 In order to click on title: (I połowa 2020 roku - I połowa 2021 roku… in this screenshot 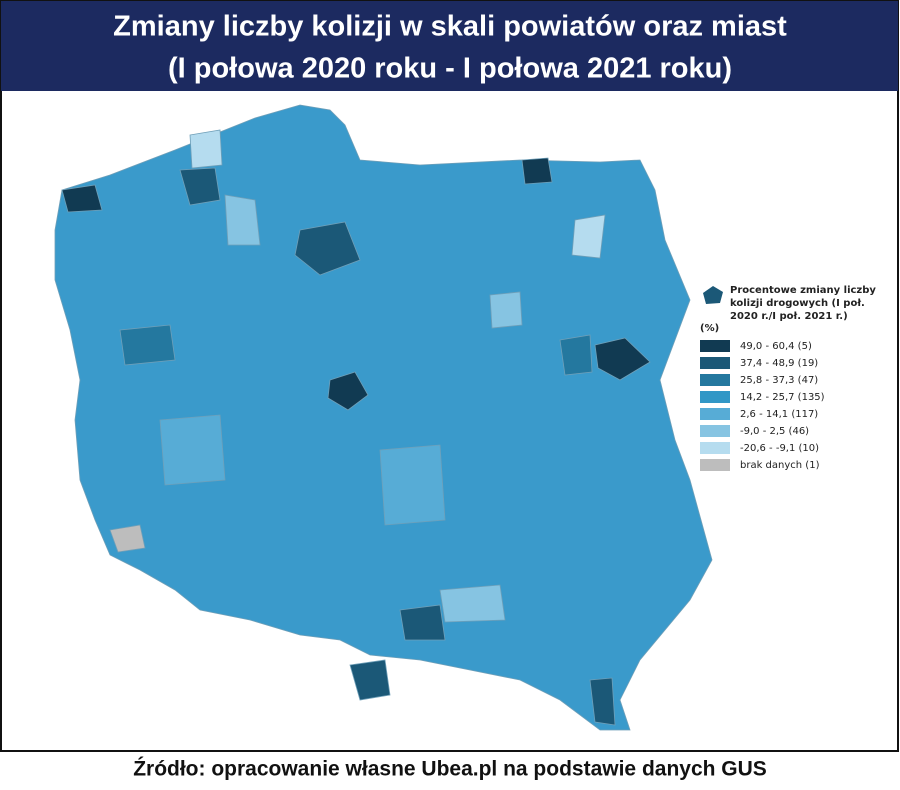, I will do `click(450, 69)`.